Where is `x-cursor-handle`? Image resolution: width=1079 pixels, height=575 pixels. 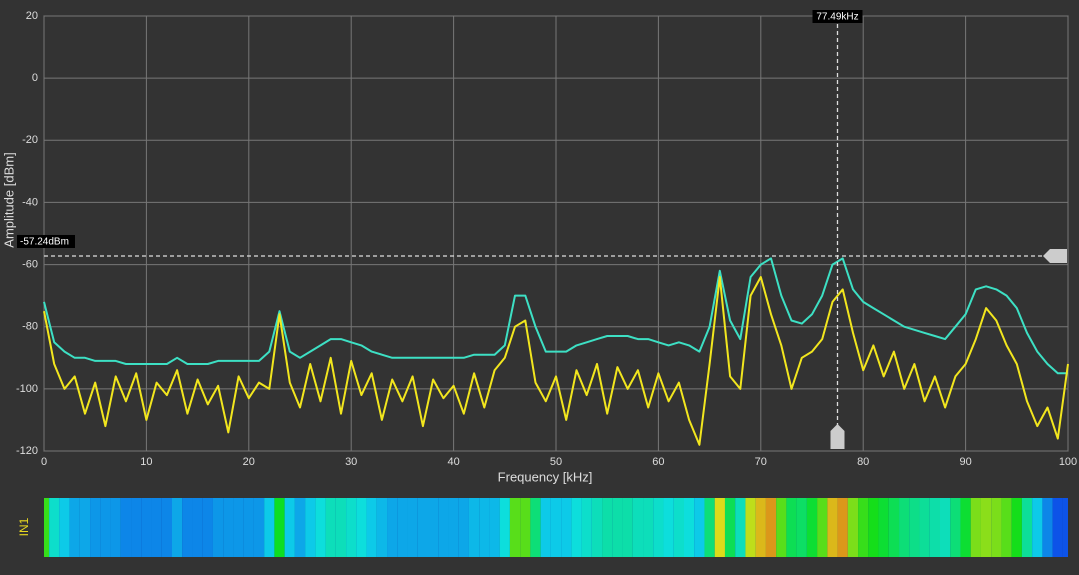 x-cursor-handle is located at coordinates (837, 436).